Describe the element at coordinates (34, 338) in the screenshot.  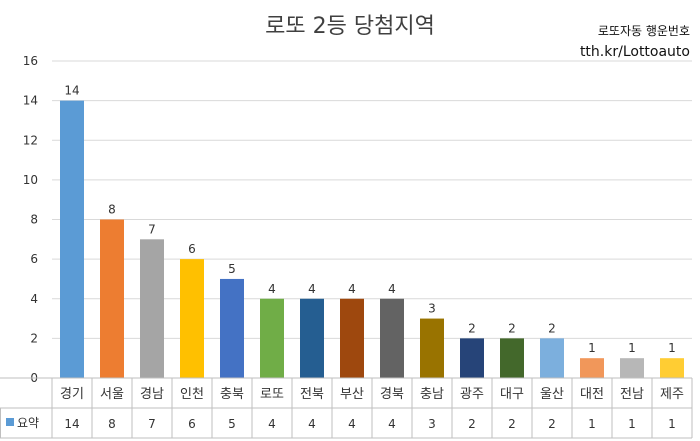
I see `y-tick-label: 2` at that location.